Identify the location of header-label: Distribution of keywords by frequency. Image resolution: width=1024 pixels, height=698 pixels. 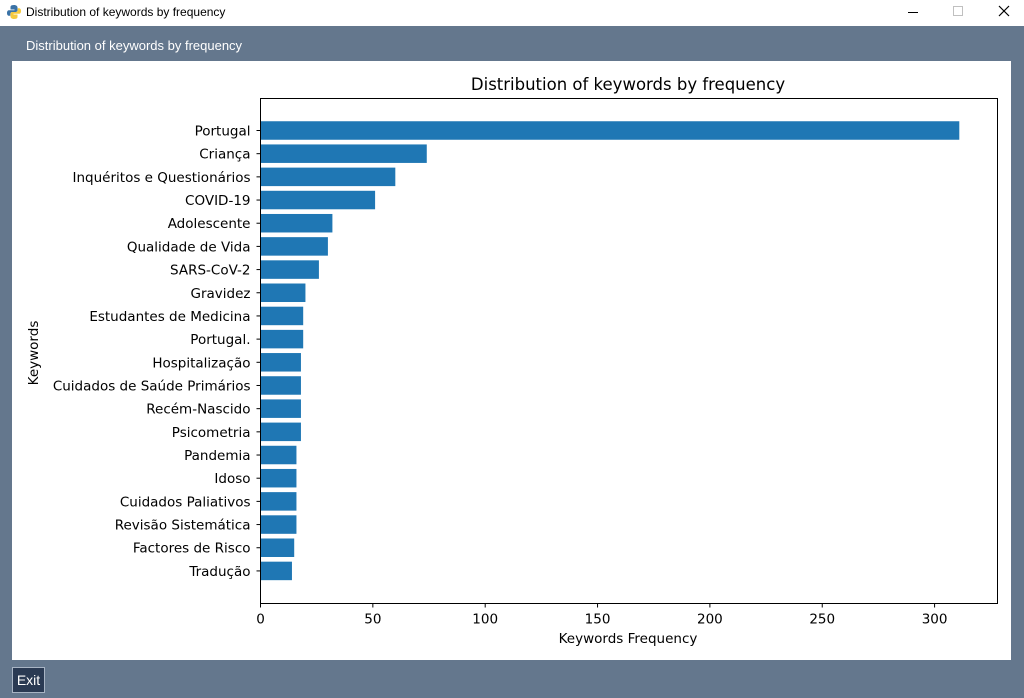
(134, 45).